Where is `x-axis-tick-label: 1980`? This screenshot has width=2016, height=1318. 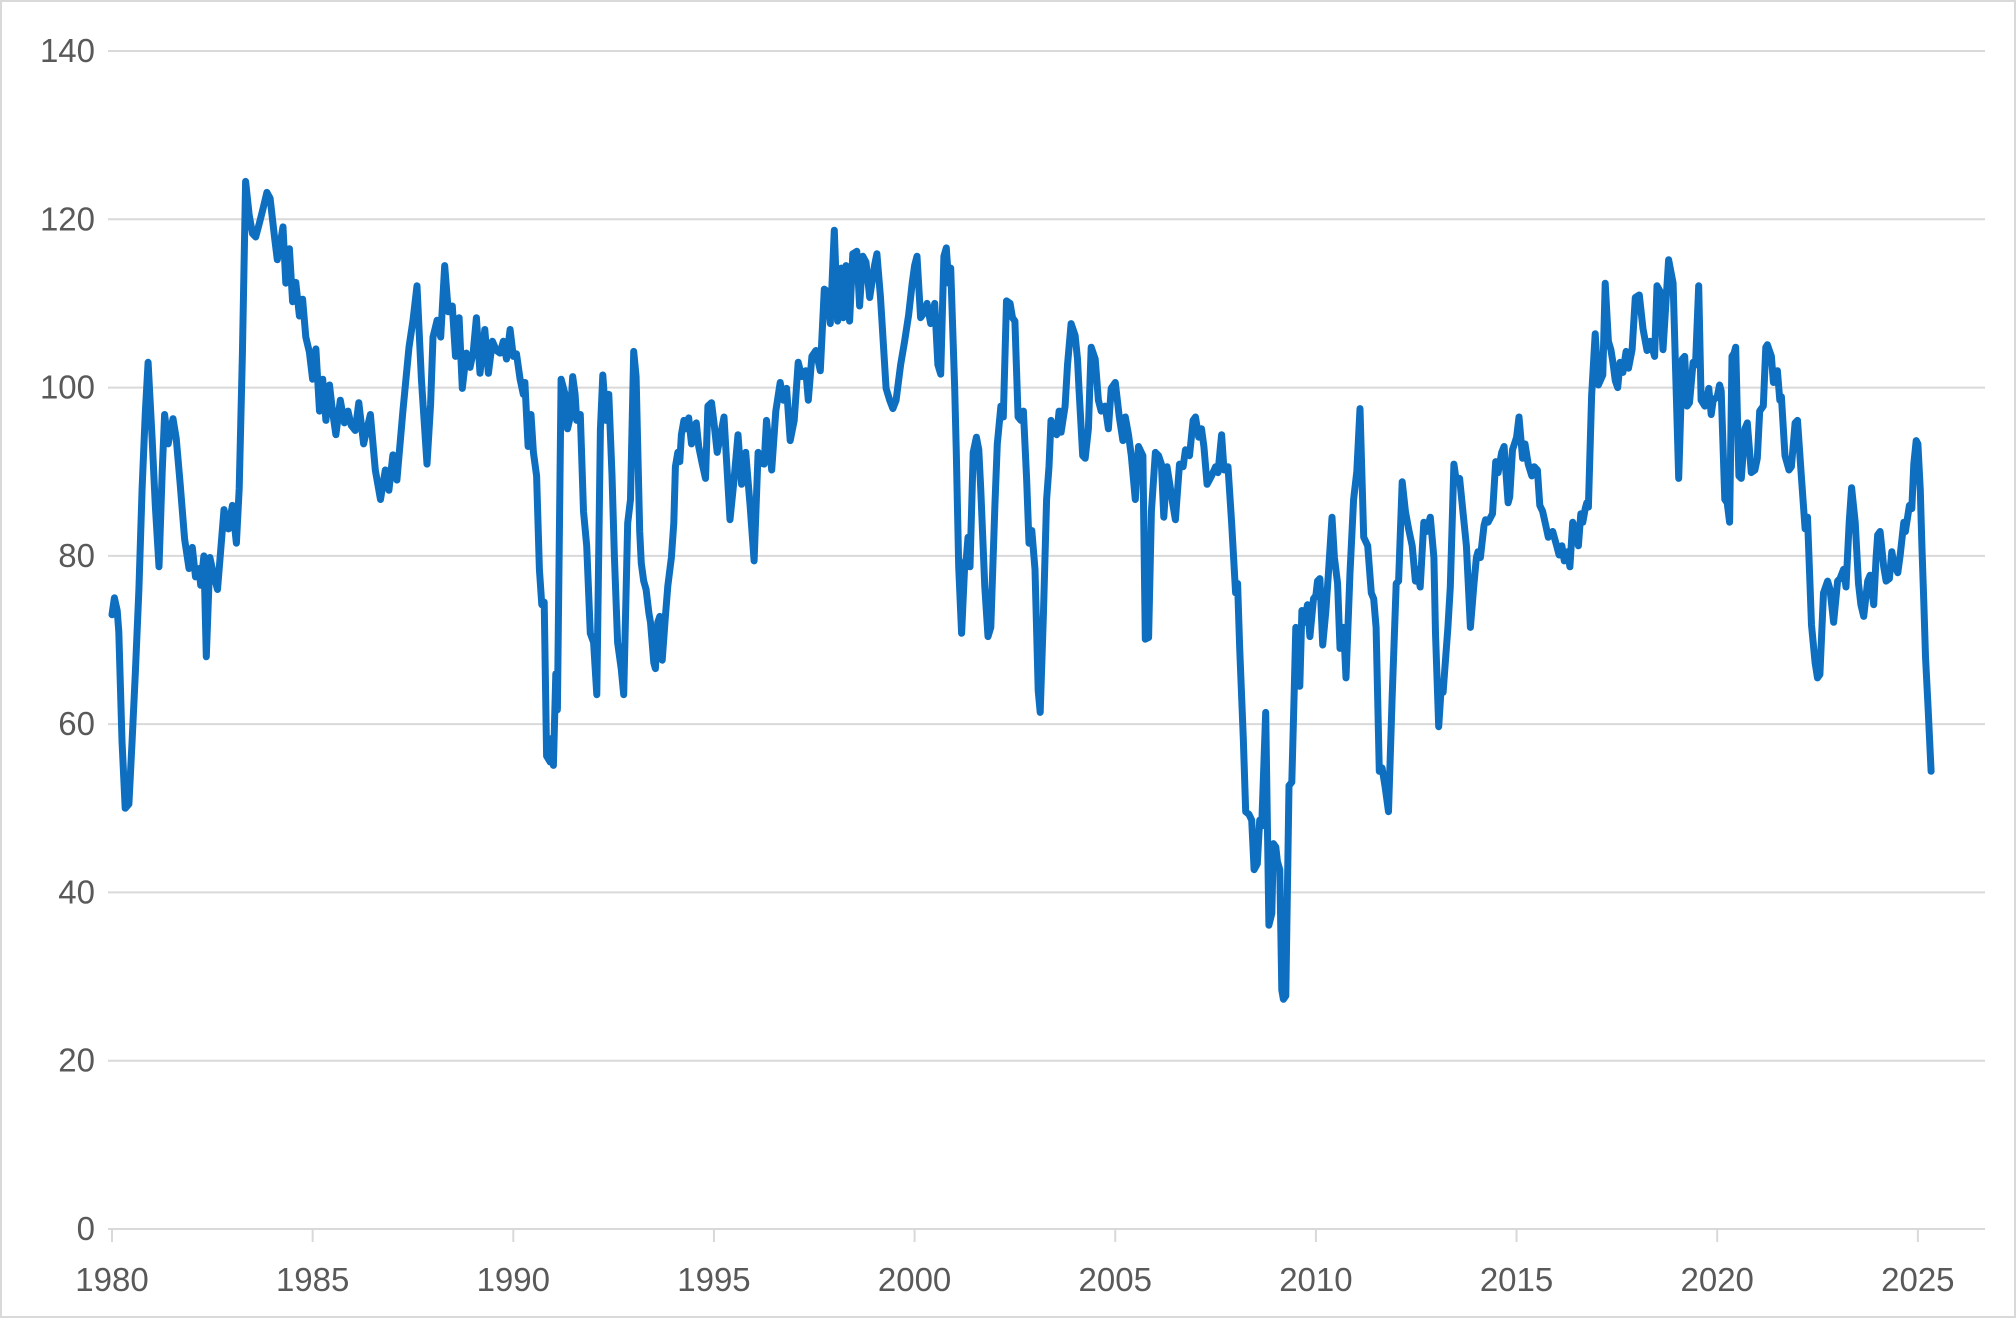 x-axis-tick-label: 1980 is located at coordinates (111, 1279).